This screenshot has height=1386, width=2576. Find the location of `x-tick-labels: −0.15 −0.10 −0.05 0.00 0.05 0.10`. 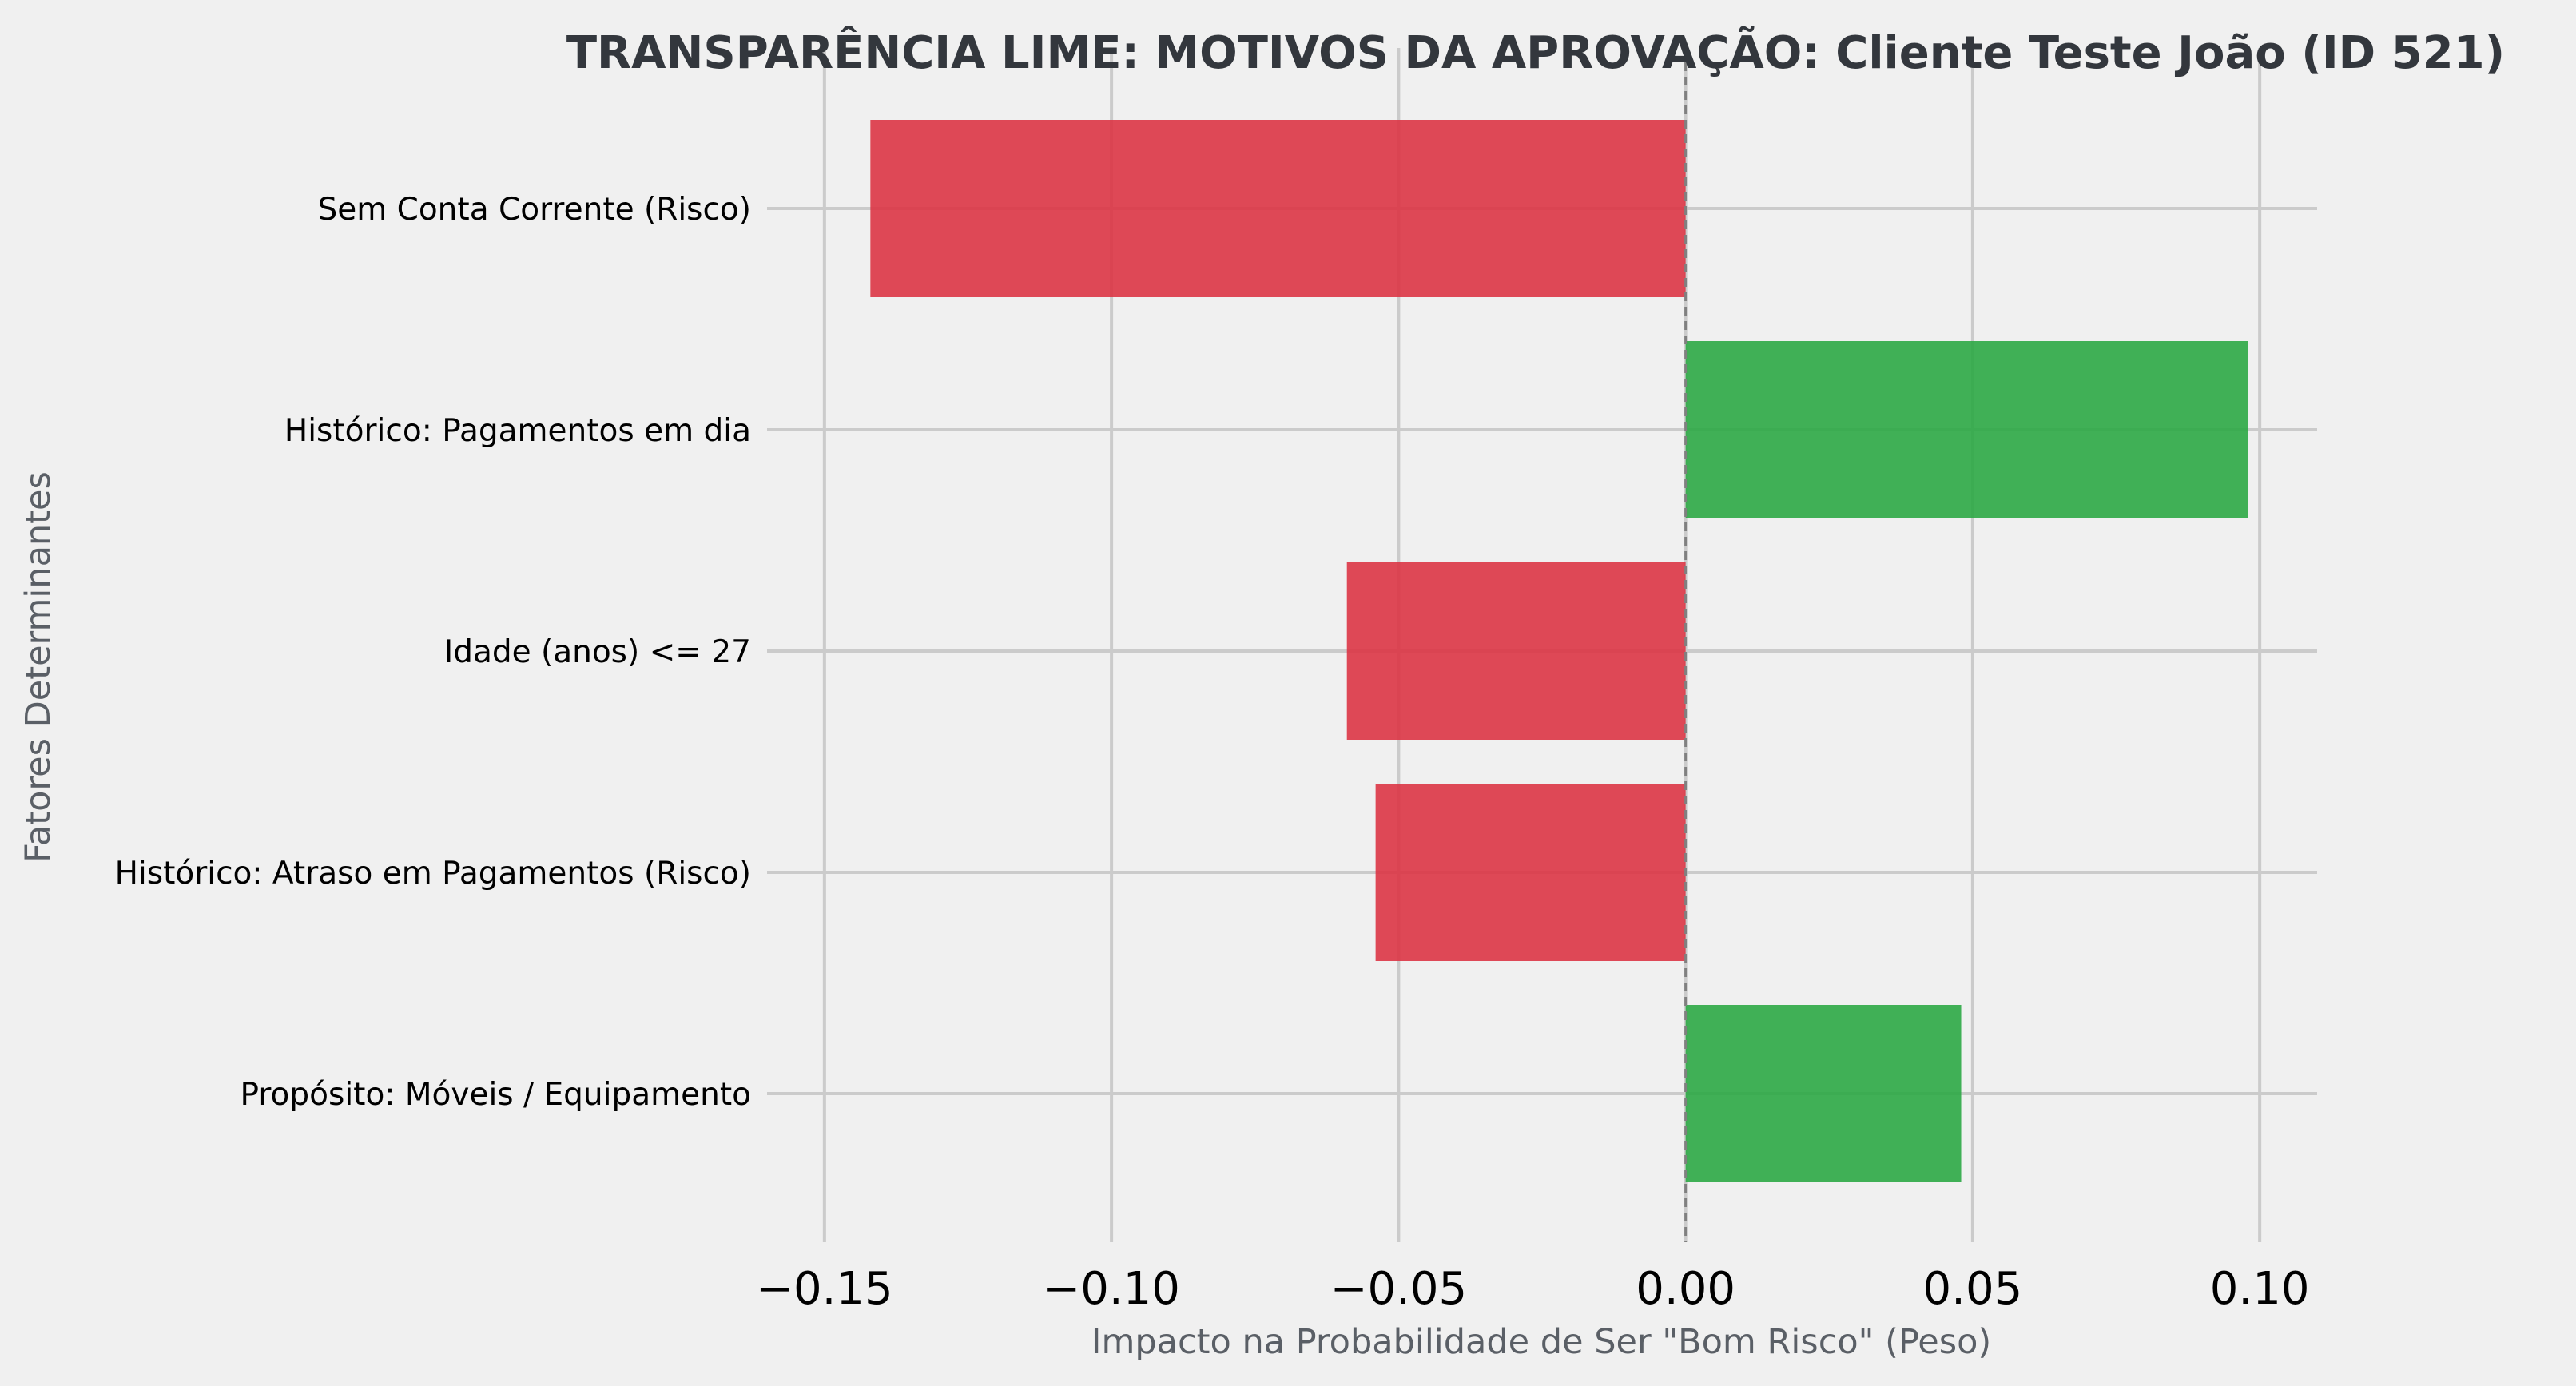

x-tick-labels: −0.15 −0.10 −0.05 0.00 0.05 0.10 is located at coordinates (1532, 1289).